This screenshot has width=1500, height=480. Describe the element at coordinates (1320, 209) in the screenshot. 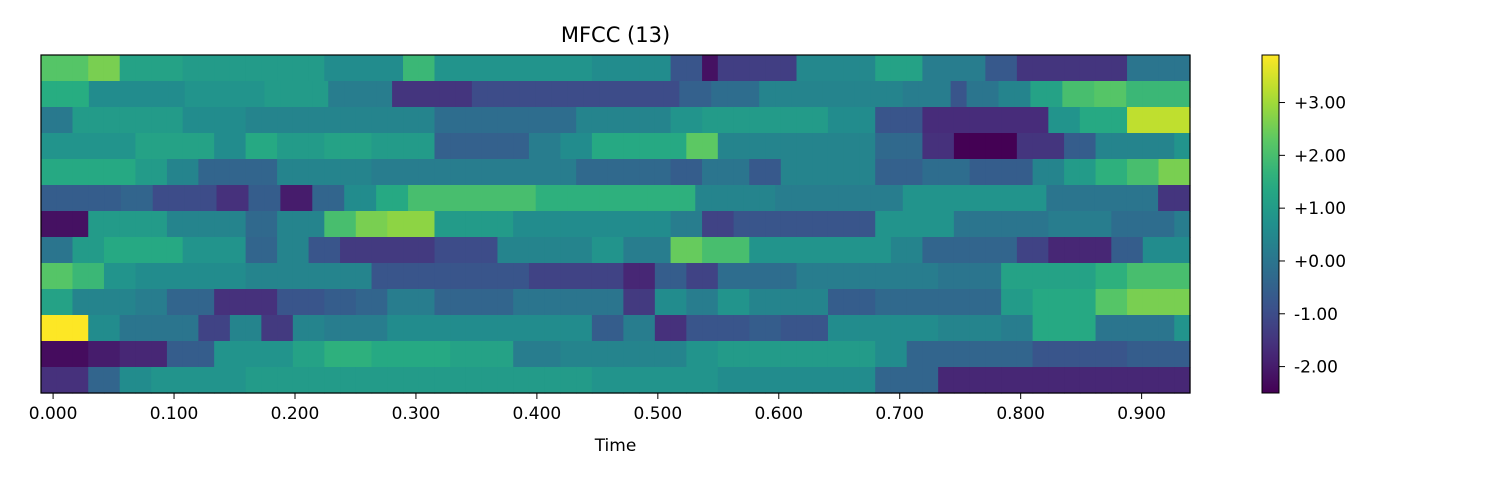

I see `colorbar-tick-label: +1.00` at that location.